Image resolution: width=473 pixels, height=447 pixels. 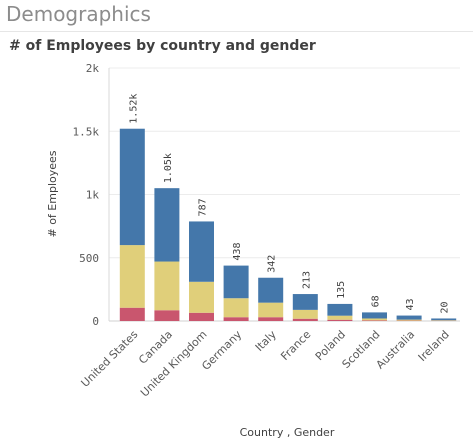 I want to click on data-label: 342, so click(x=272, y=264).